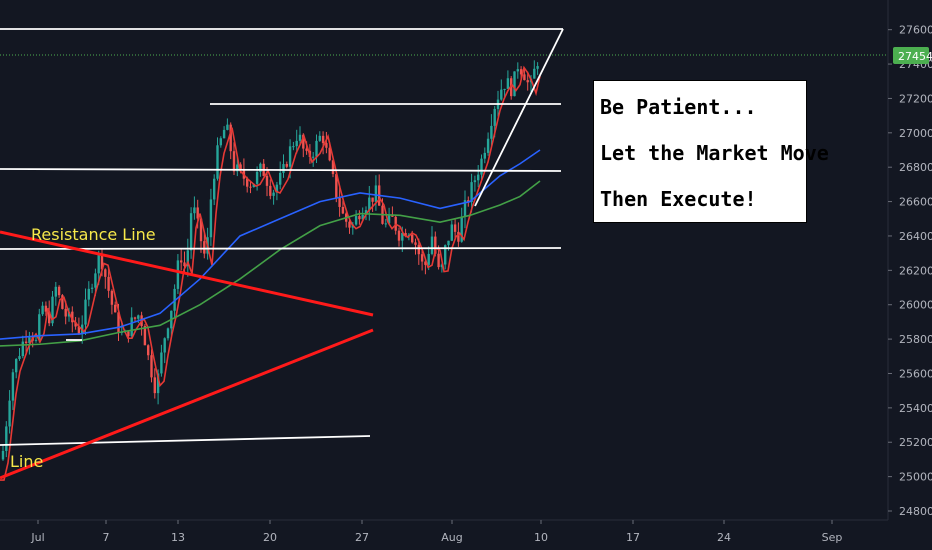 This screenshot has width=932, height=550. I want to click on trend-up-line, so click(519, 117).